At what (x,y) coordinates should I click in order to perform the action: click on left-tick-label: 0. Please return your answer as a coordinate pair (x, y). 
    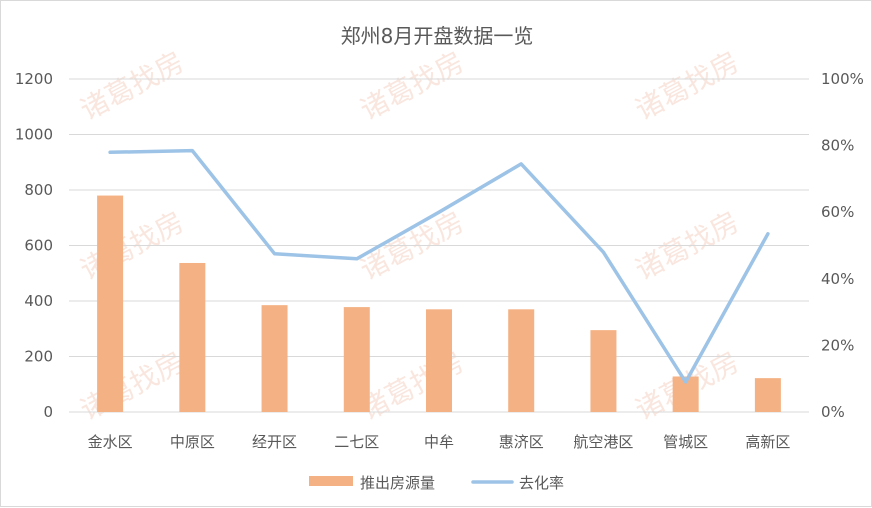
    Looking at the image, I should click on (48, 412).